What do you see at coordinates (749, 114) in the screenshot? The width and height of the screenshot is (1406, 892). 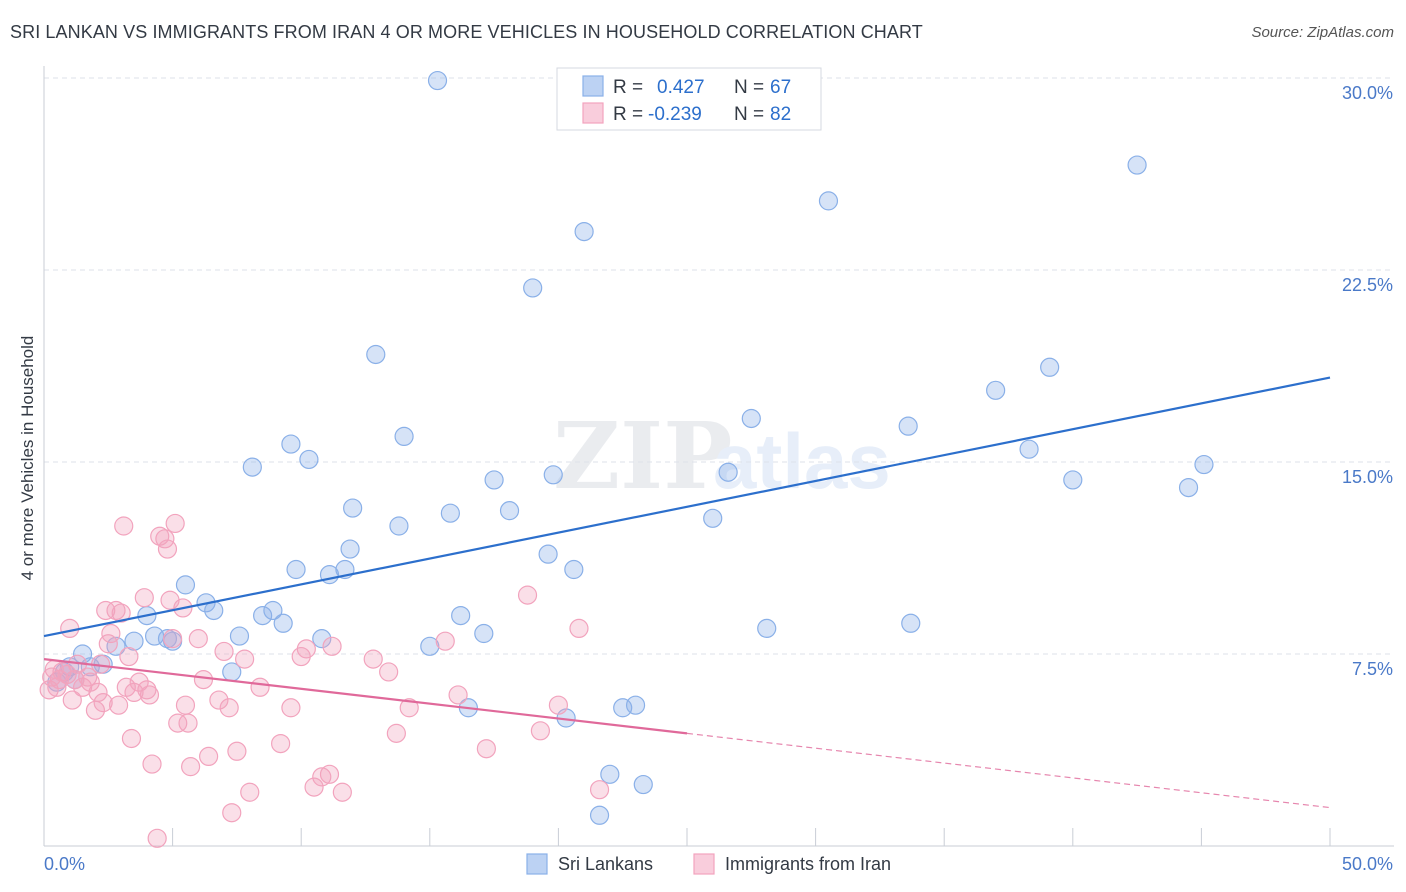 I see `stats-n-label-2: N =` at bounding box center [749, 114].